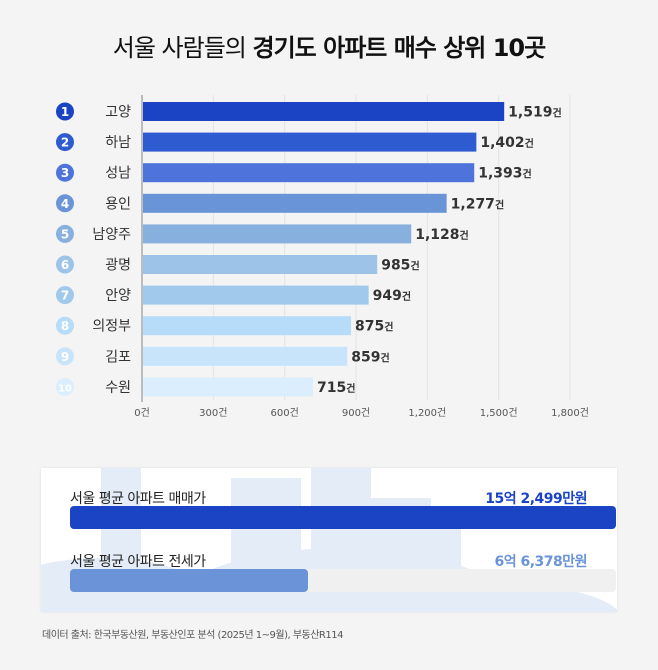 The width and height of the screenshot is (658, 670). What do you see at coordinates (356, 413) in the screenshot?
I see `x-tick-label: 900건` at bounding box center [356, 413].